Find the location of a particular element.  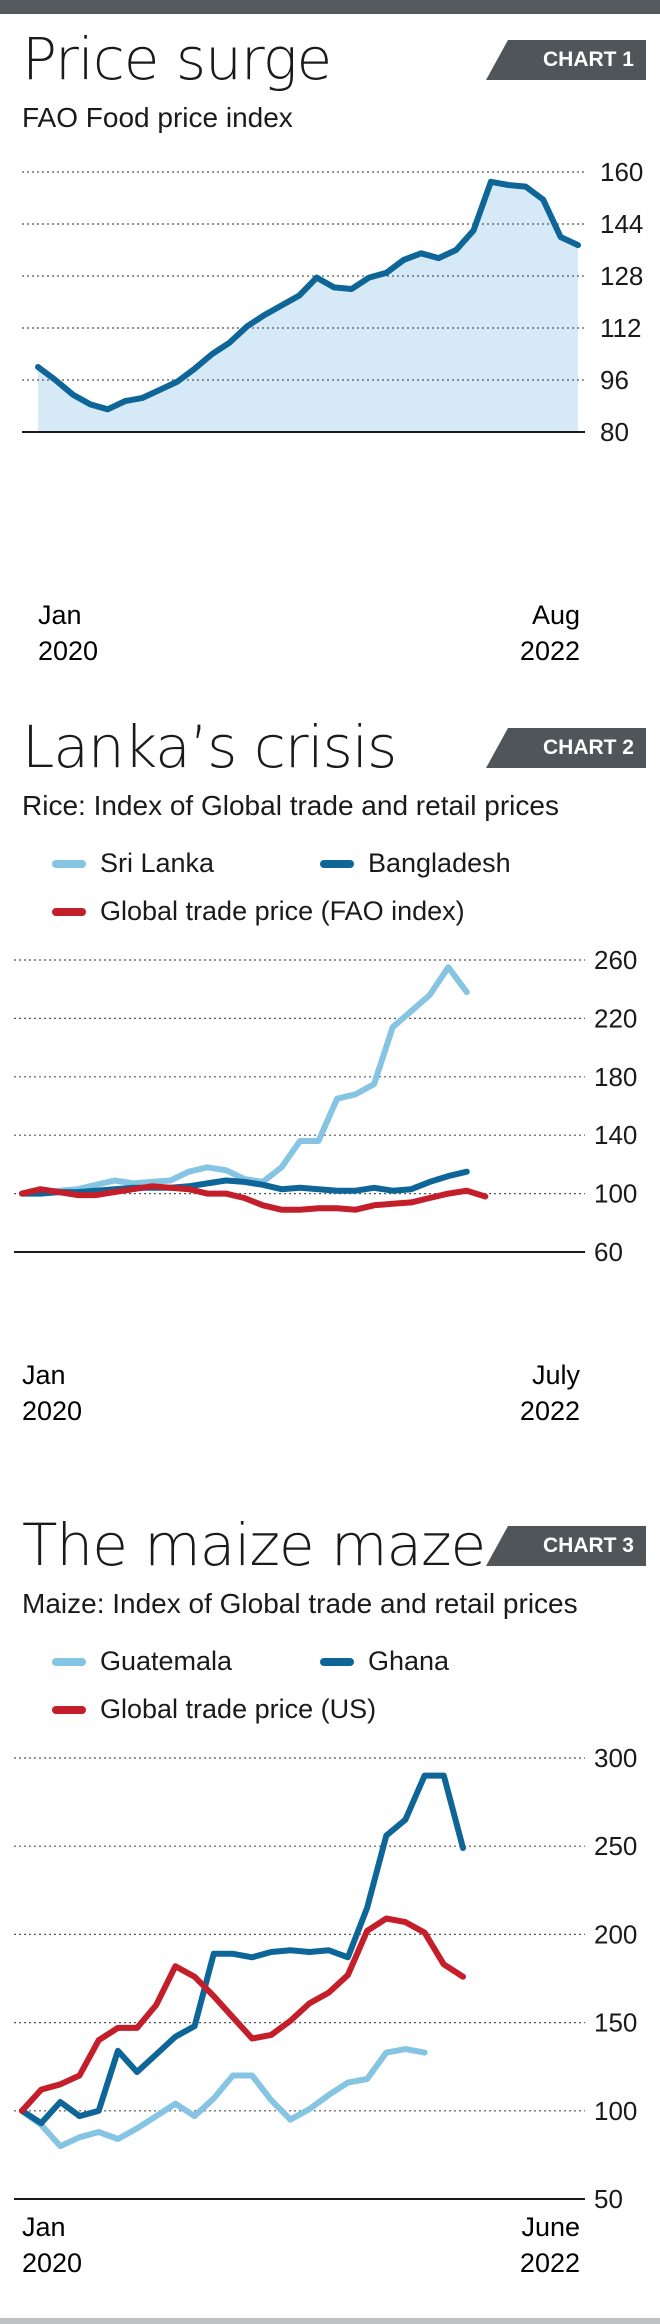

bottom-bar is located at coordinates (330, 2321).